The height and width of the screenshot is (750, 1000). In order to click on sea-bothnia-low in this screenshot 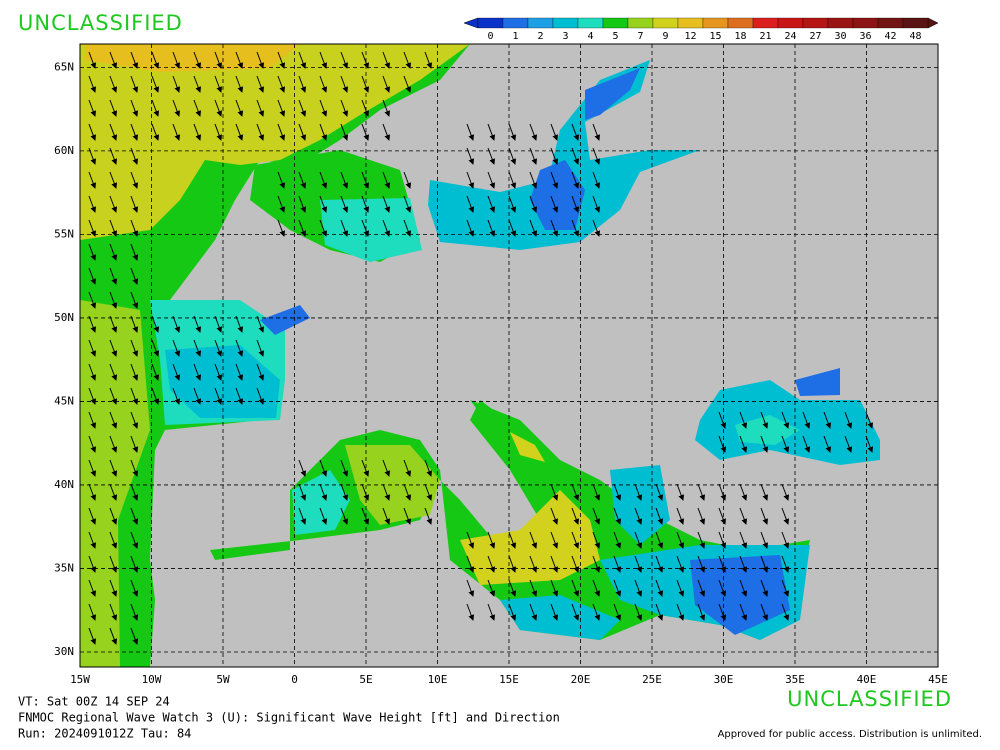, I will do `click(612, 94)`.